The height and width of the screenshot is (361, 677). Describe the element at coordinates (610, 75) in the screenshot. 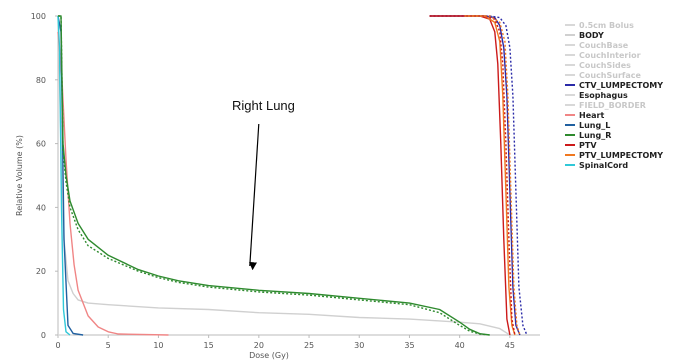

I see `legend-label-couchsurface: CouchSurface` at that location.